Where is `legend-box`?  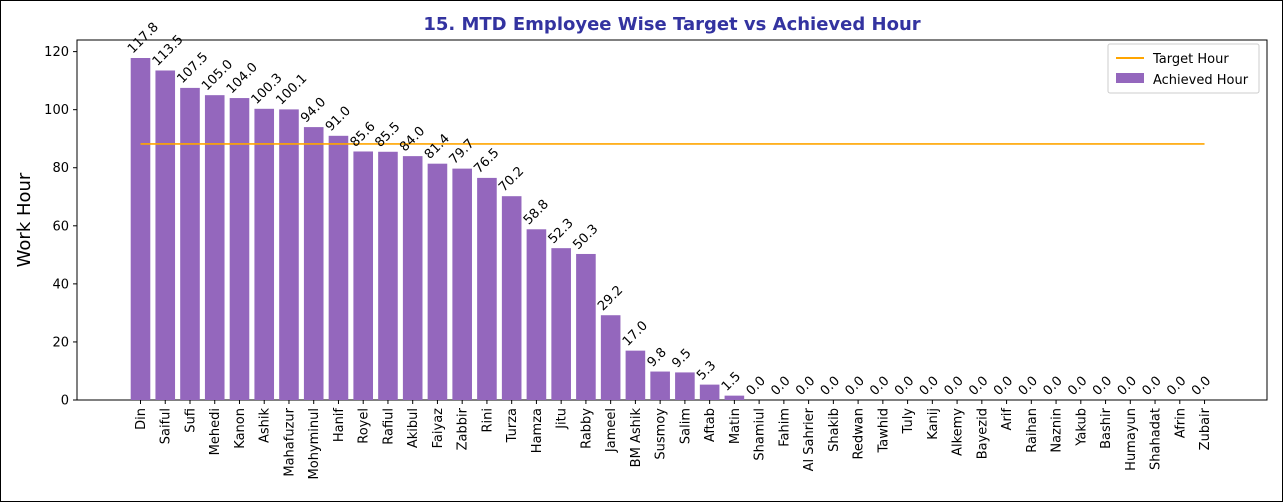
legend-box is located at coordinates (1183, 68).